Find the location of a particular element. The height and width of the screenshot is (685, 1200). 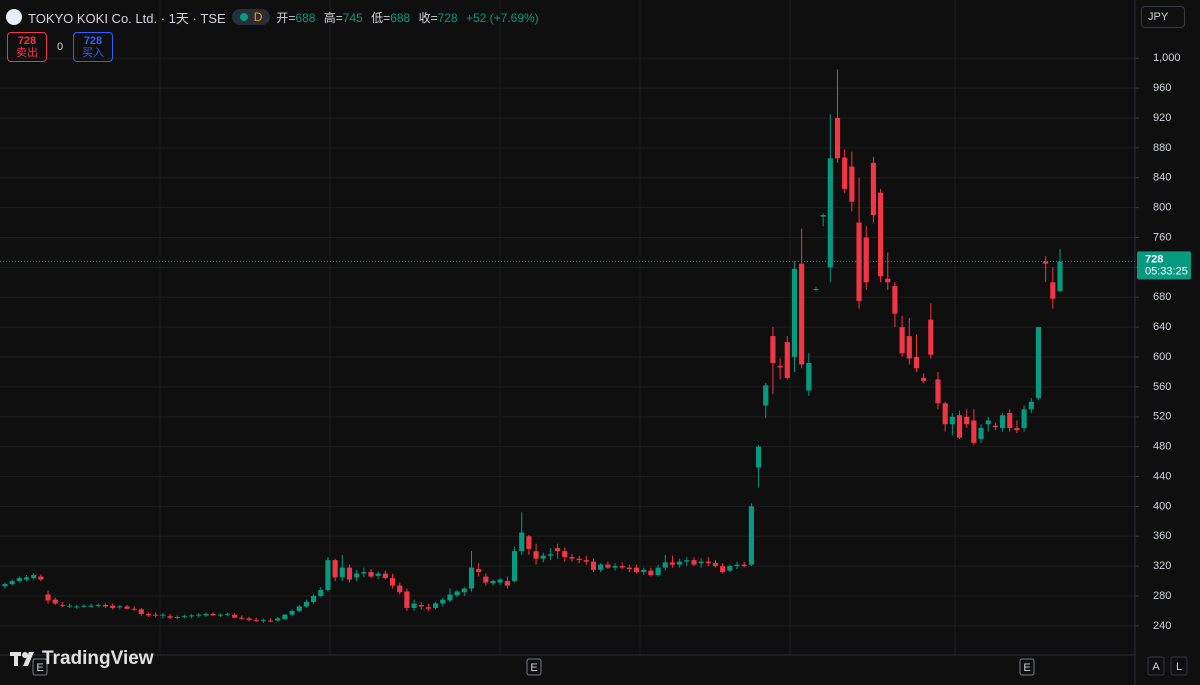

sell-label: 卖出 is located at coordinates (27, 53).